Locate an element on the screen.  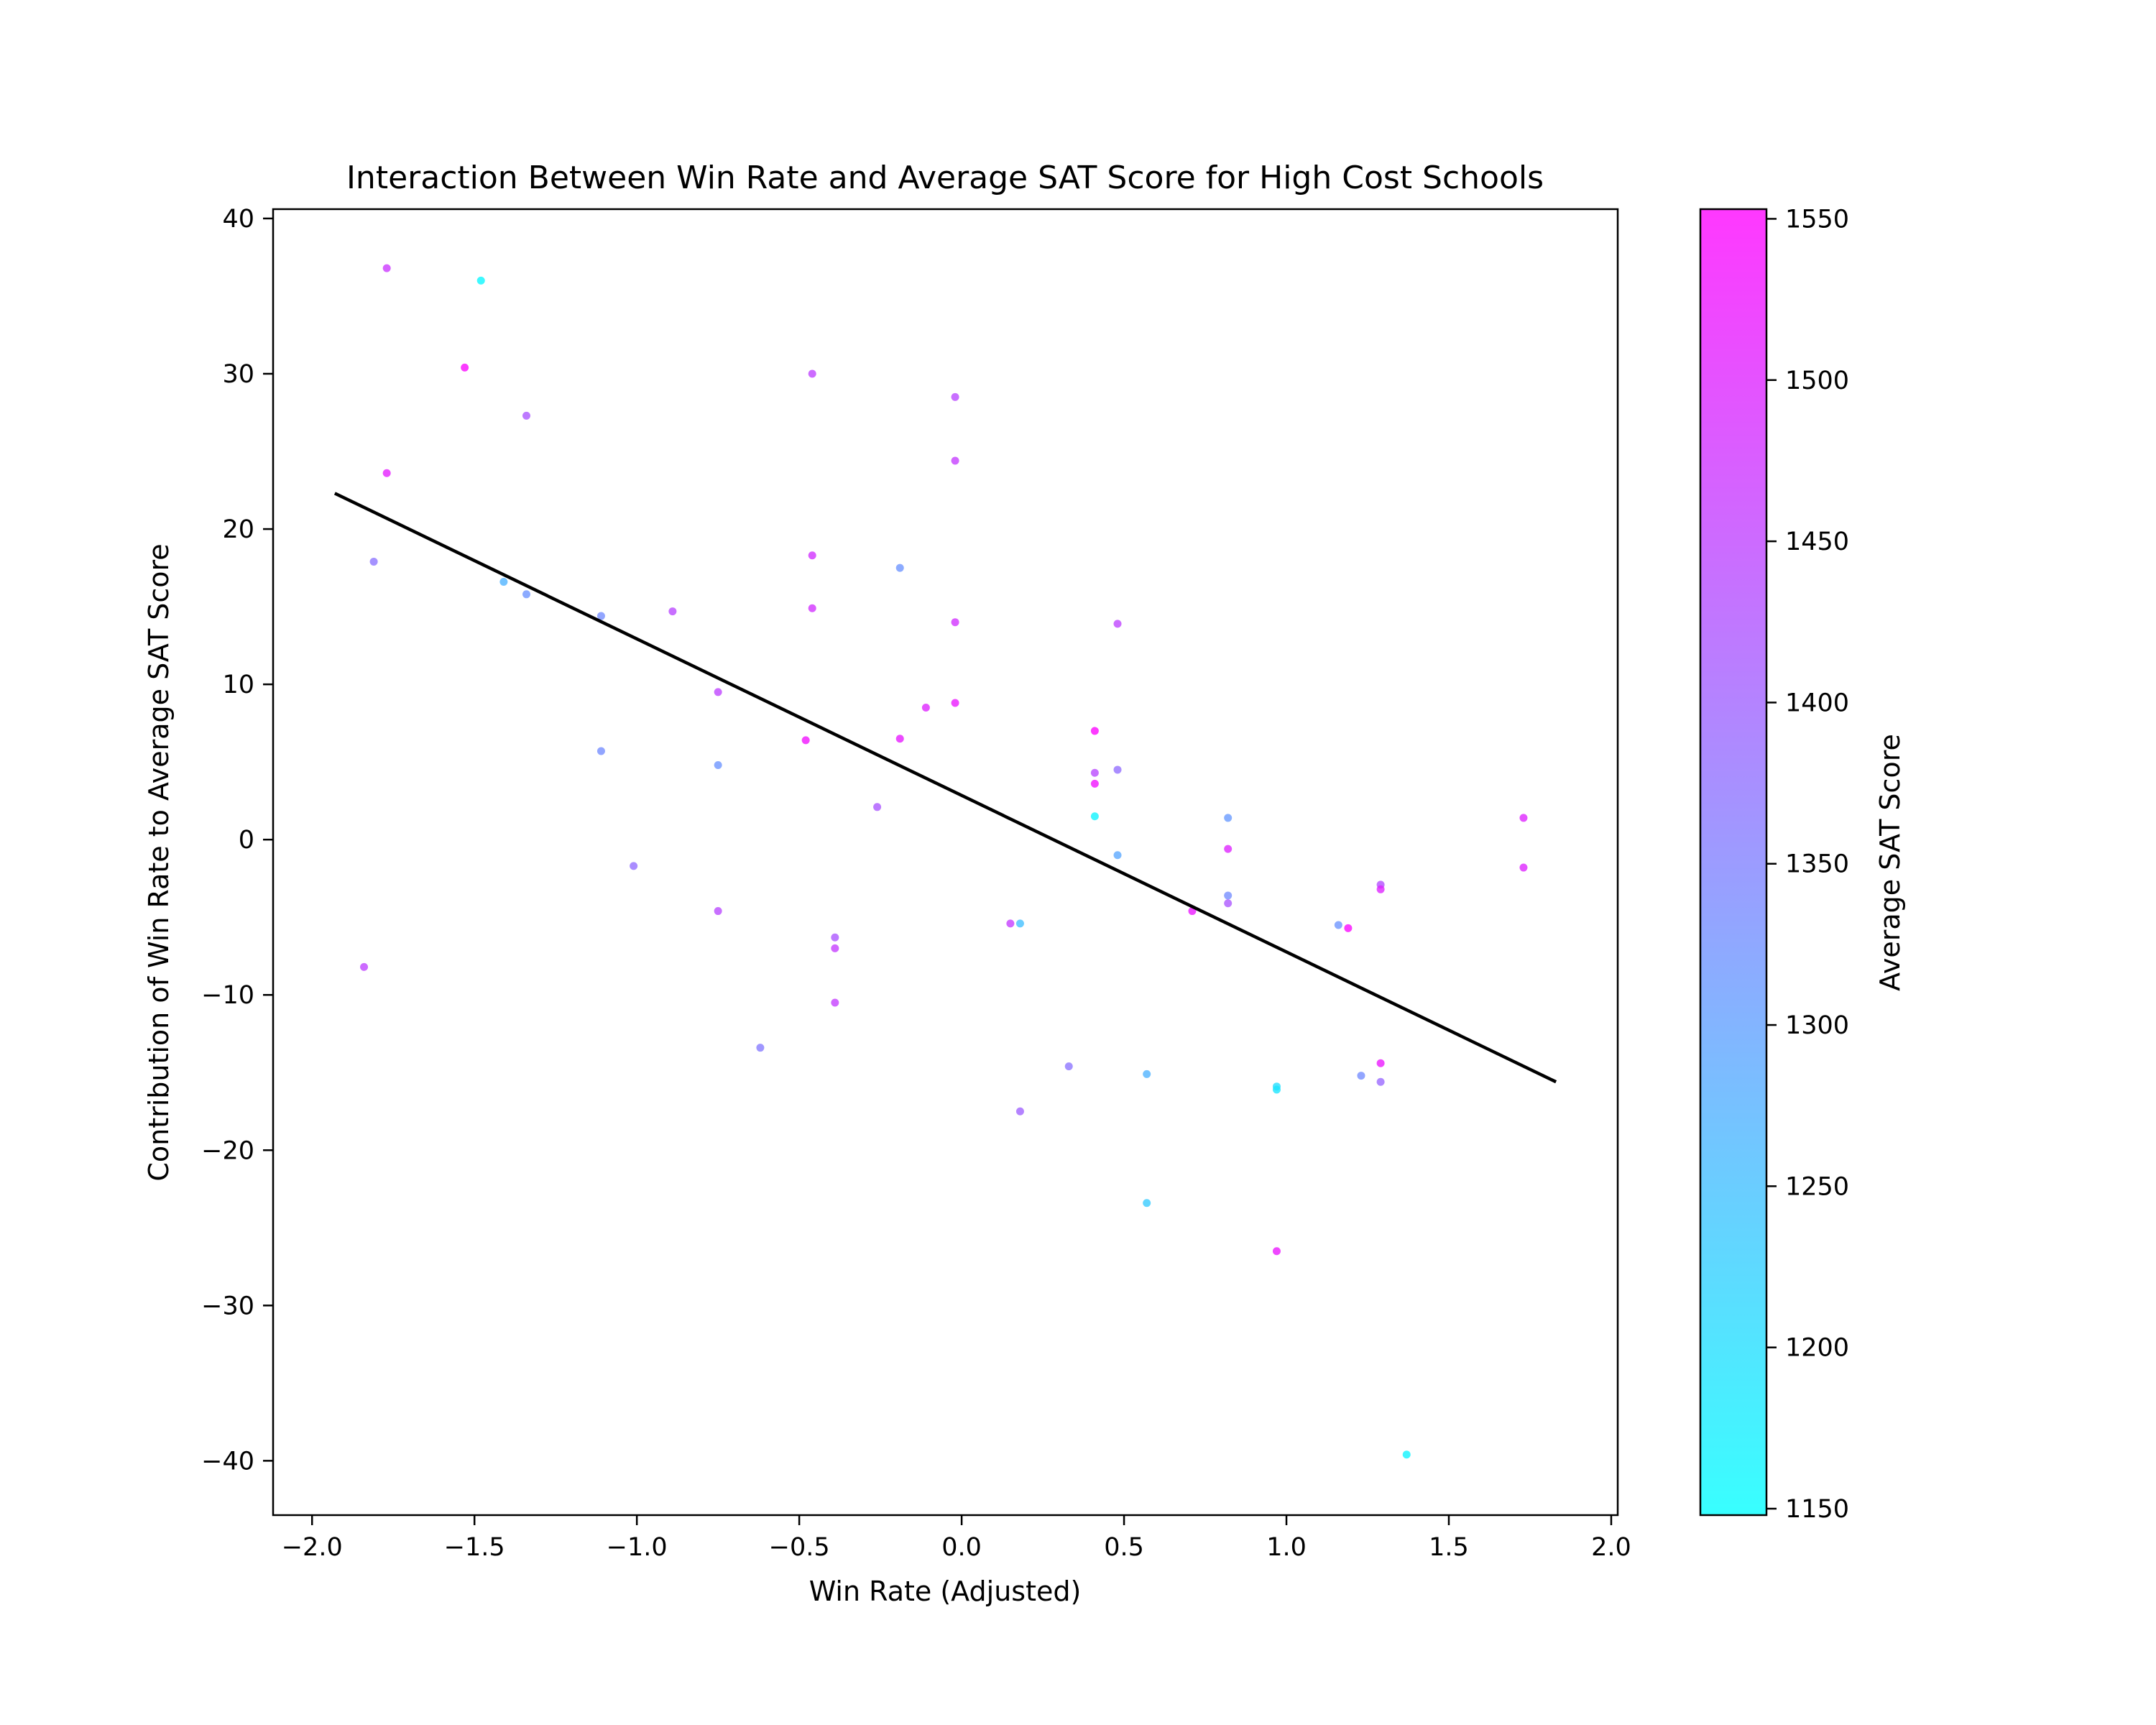
y-tick-label: −20 is located at coordinates (228, 1150).